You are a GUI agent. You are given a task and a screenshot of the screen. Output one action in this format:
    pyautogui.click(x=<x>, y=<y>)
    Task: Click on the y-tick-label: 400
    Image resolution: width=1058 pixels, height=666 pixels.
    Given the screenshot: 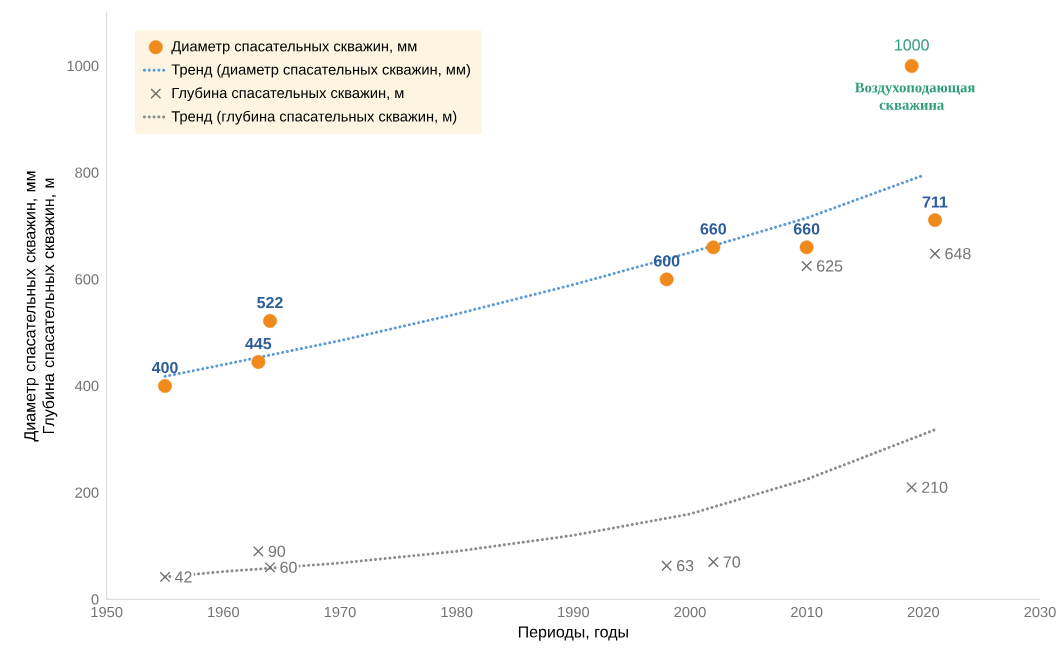 What is the action you would take?
    pyautogui.click(x=86, y=386)
    